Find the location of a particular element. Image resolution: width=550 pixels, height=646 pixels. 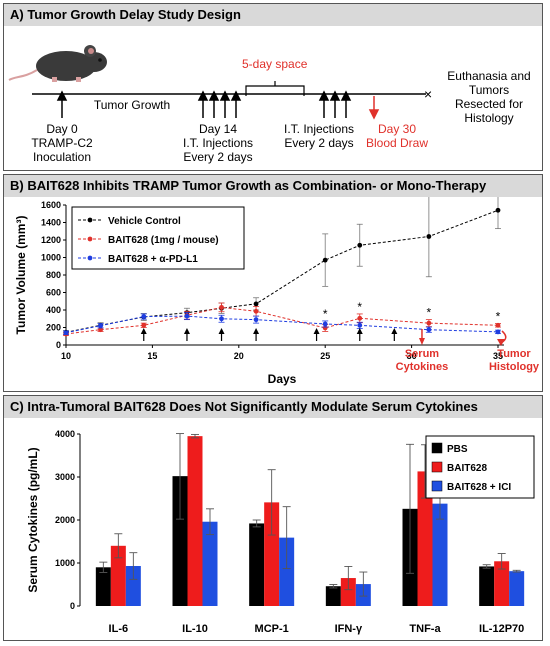

serum-label-2: Cytokines is located at coordinates (422, 367).